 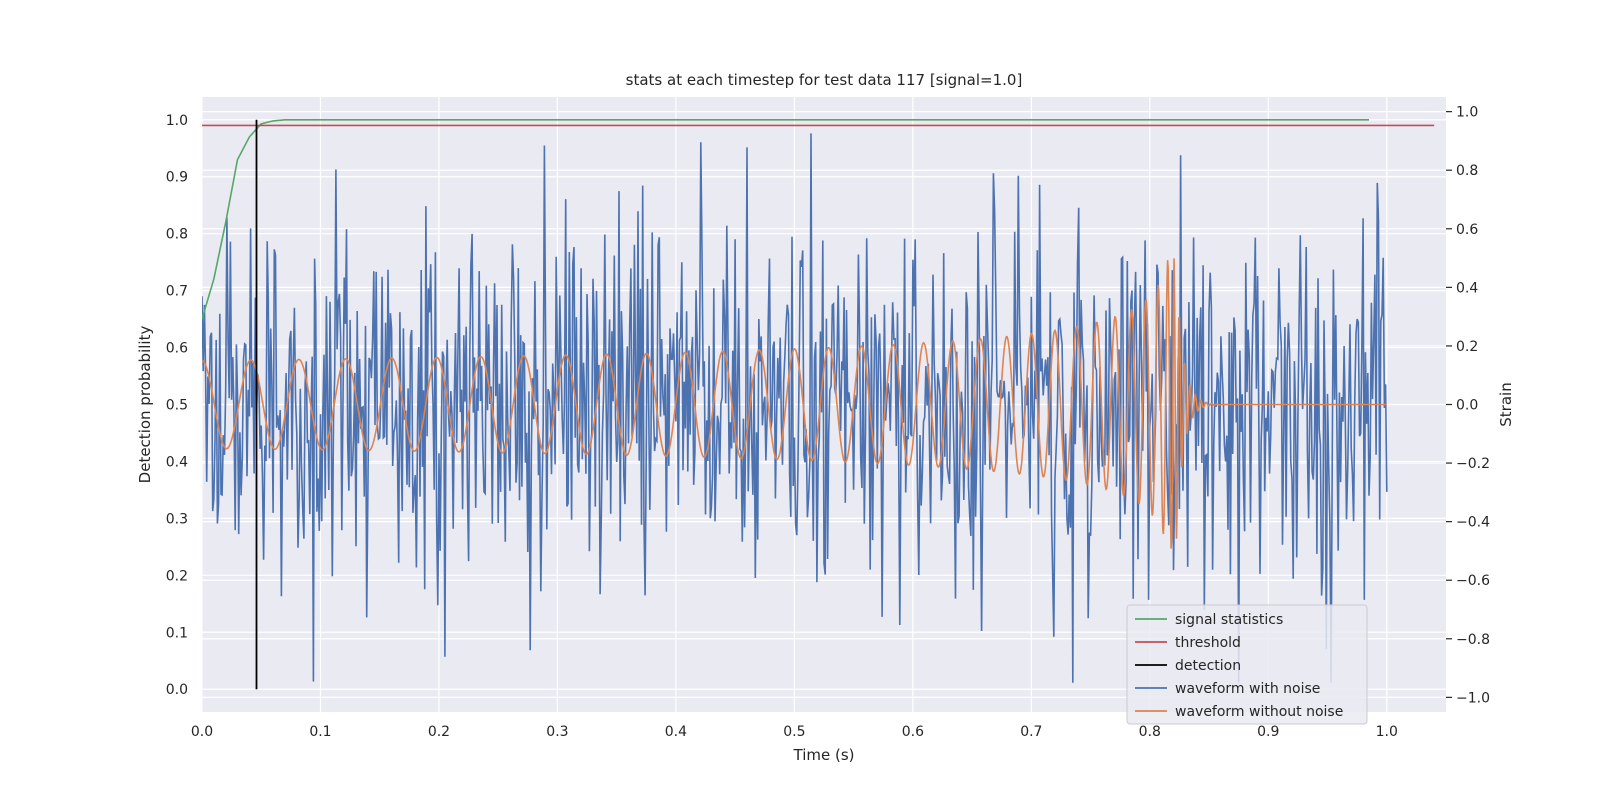 What do you see at coordinates (676, 732) in the screenshot?
I see `x-tick-label: 0.4` at bounding box center [676, 732].